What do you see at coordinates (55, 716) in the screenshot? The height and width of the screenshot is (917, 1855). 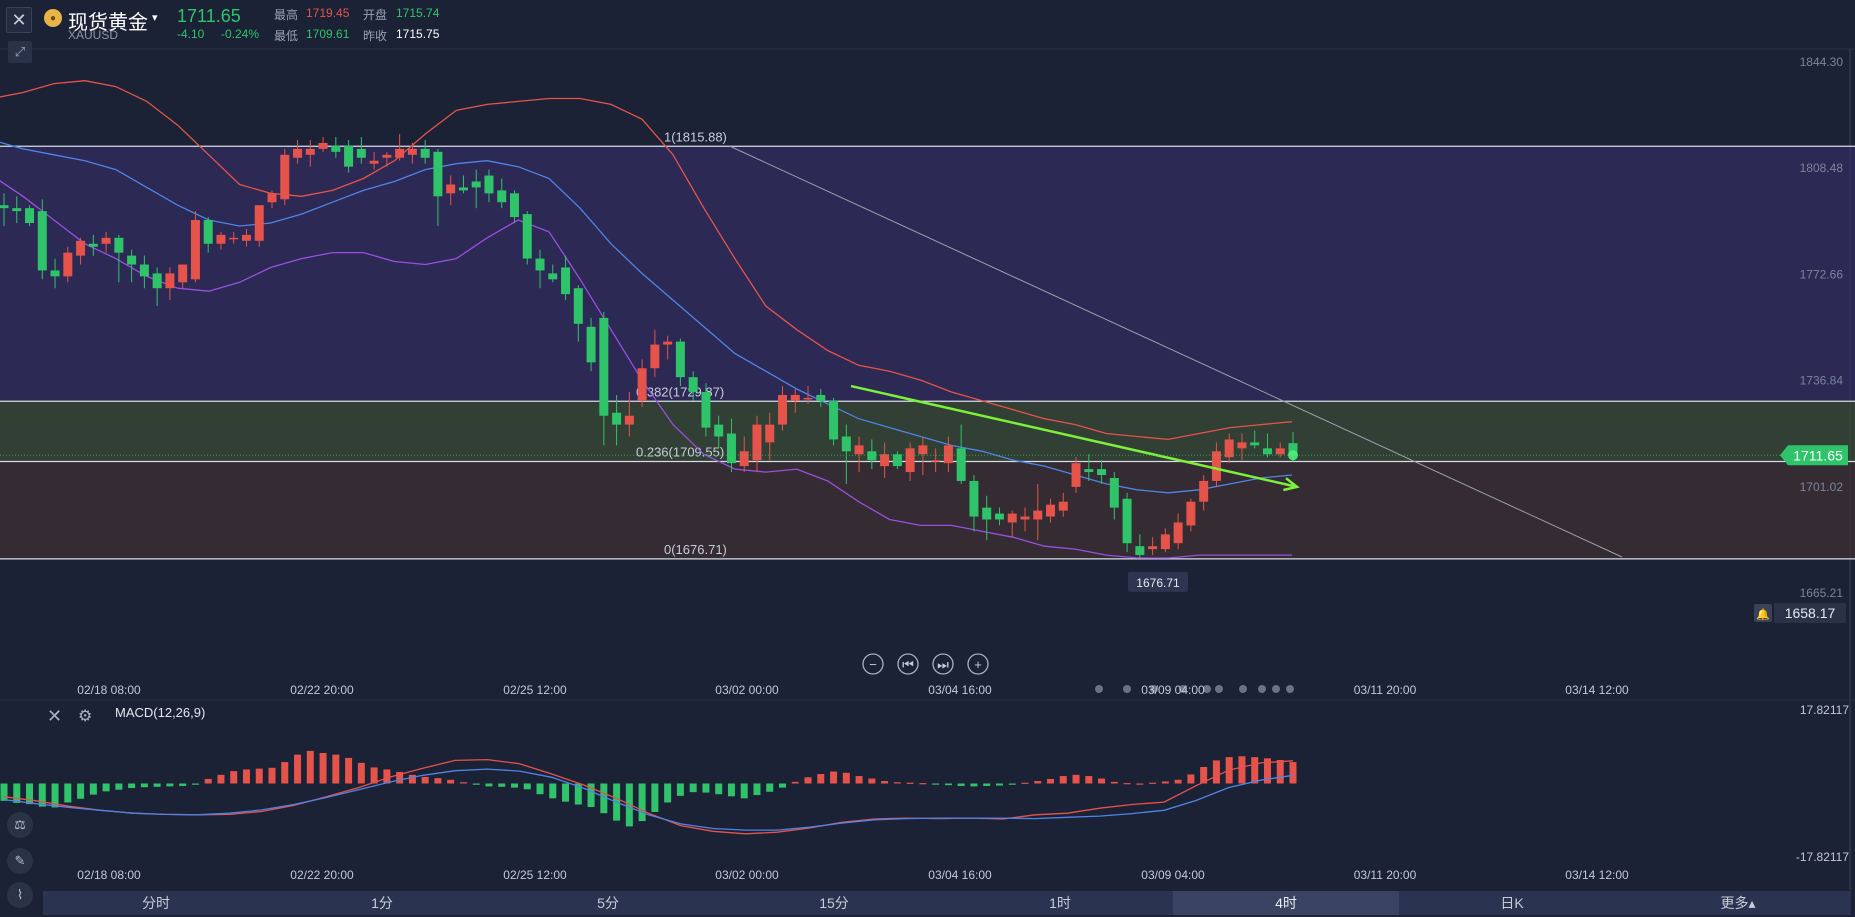 I see `close-indicator-button: ✕` at bounding box center [55, 716].